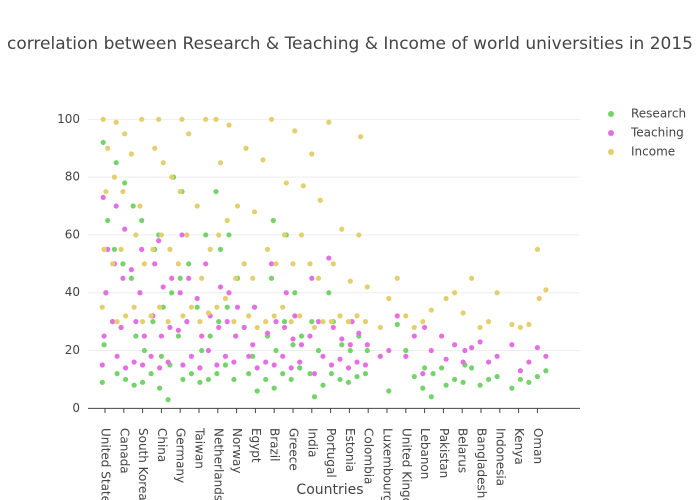 The height and width of the screenshot is (500, 700). Describe the element at coordinates (68, 119) in the screenshot. I see `y-tick-label: 100` at that location.